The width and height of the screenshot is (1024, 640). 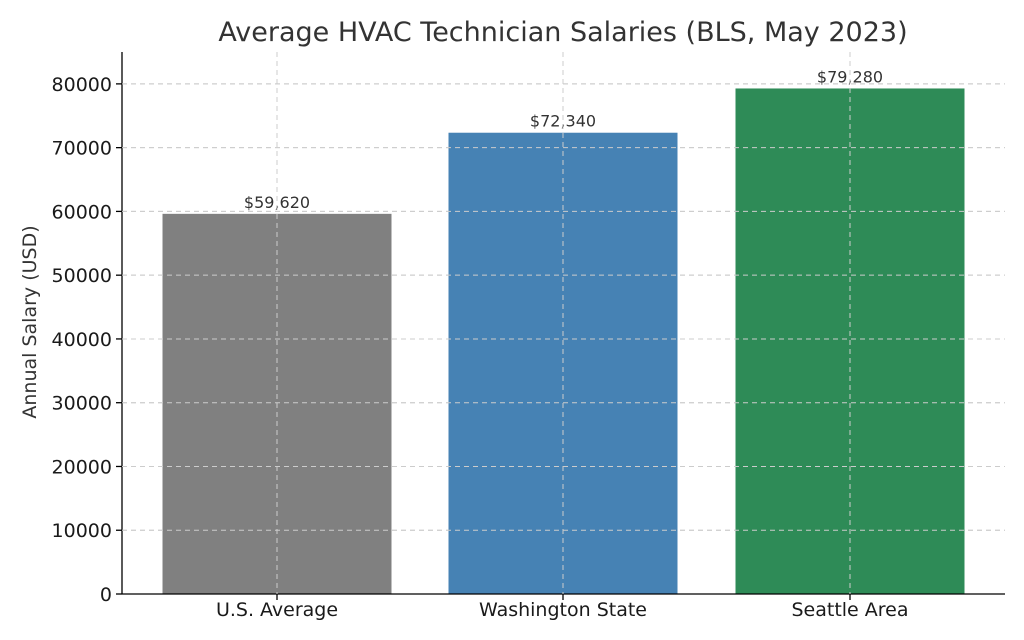 I want to click on x-tick-label: Washington State, so click(x=563, y=610).